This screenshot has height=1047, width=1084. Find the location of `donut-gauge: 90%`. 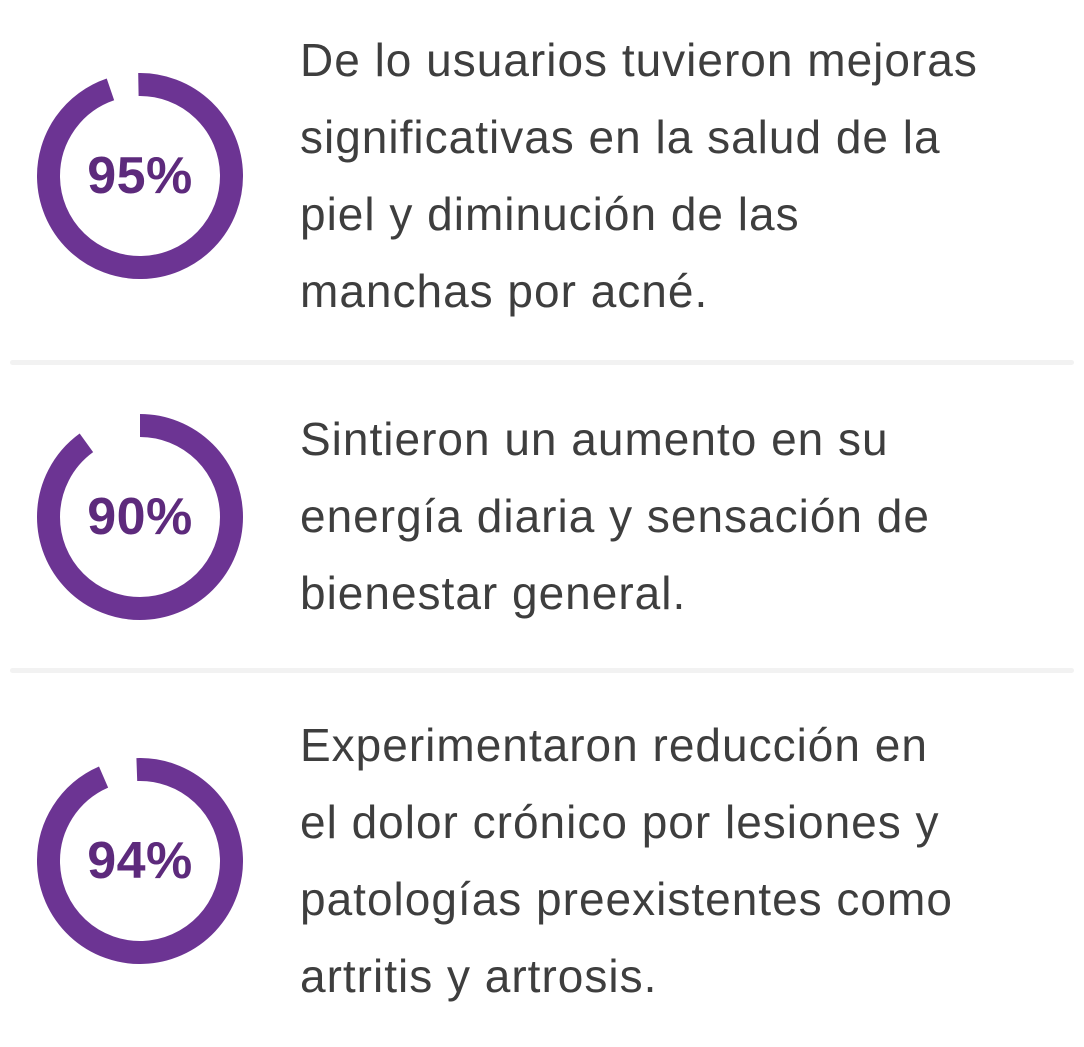

donut-gauge: 90% is located at coordinates (140, 516).